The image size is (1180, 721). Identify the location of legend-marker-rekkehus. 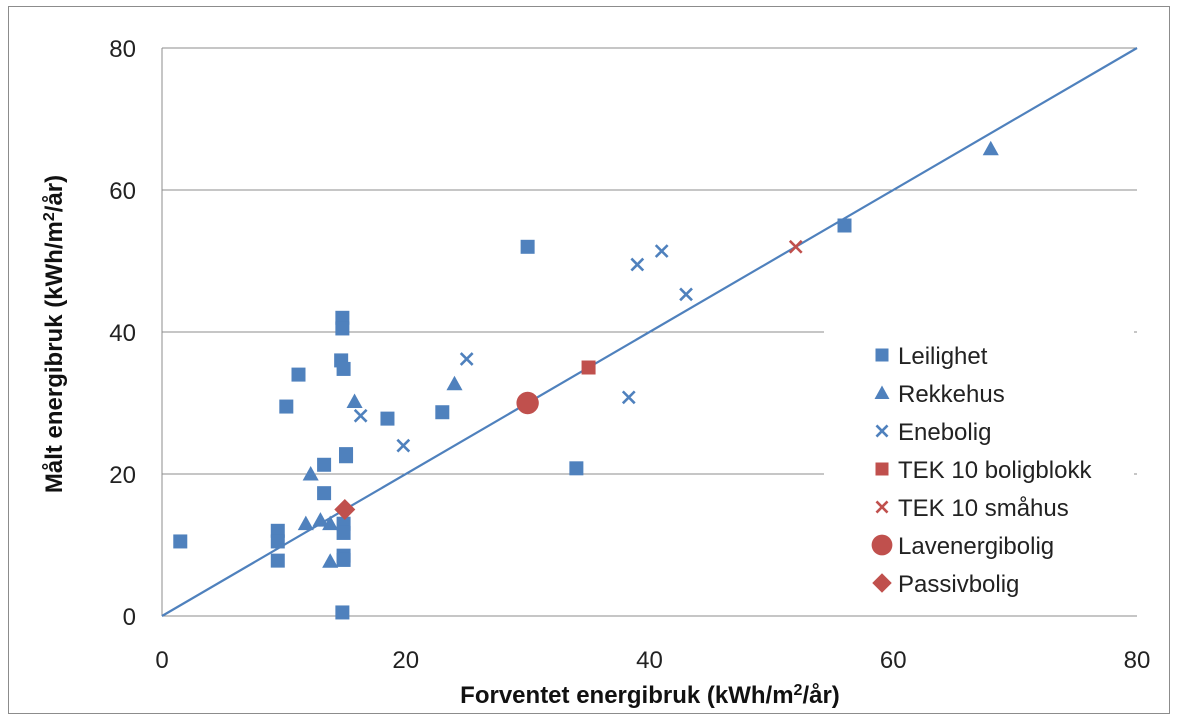
(882, 392).